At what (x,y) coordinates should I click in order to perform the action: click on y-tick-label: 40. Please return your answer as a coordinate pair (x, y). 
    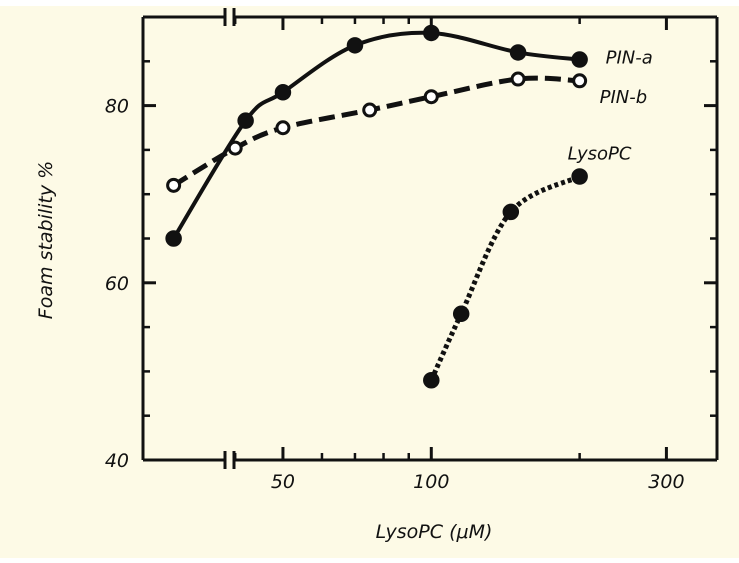
    Looking at the image, I should click on (117, 461).